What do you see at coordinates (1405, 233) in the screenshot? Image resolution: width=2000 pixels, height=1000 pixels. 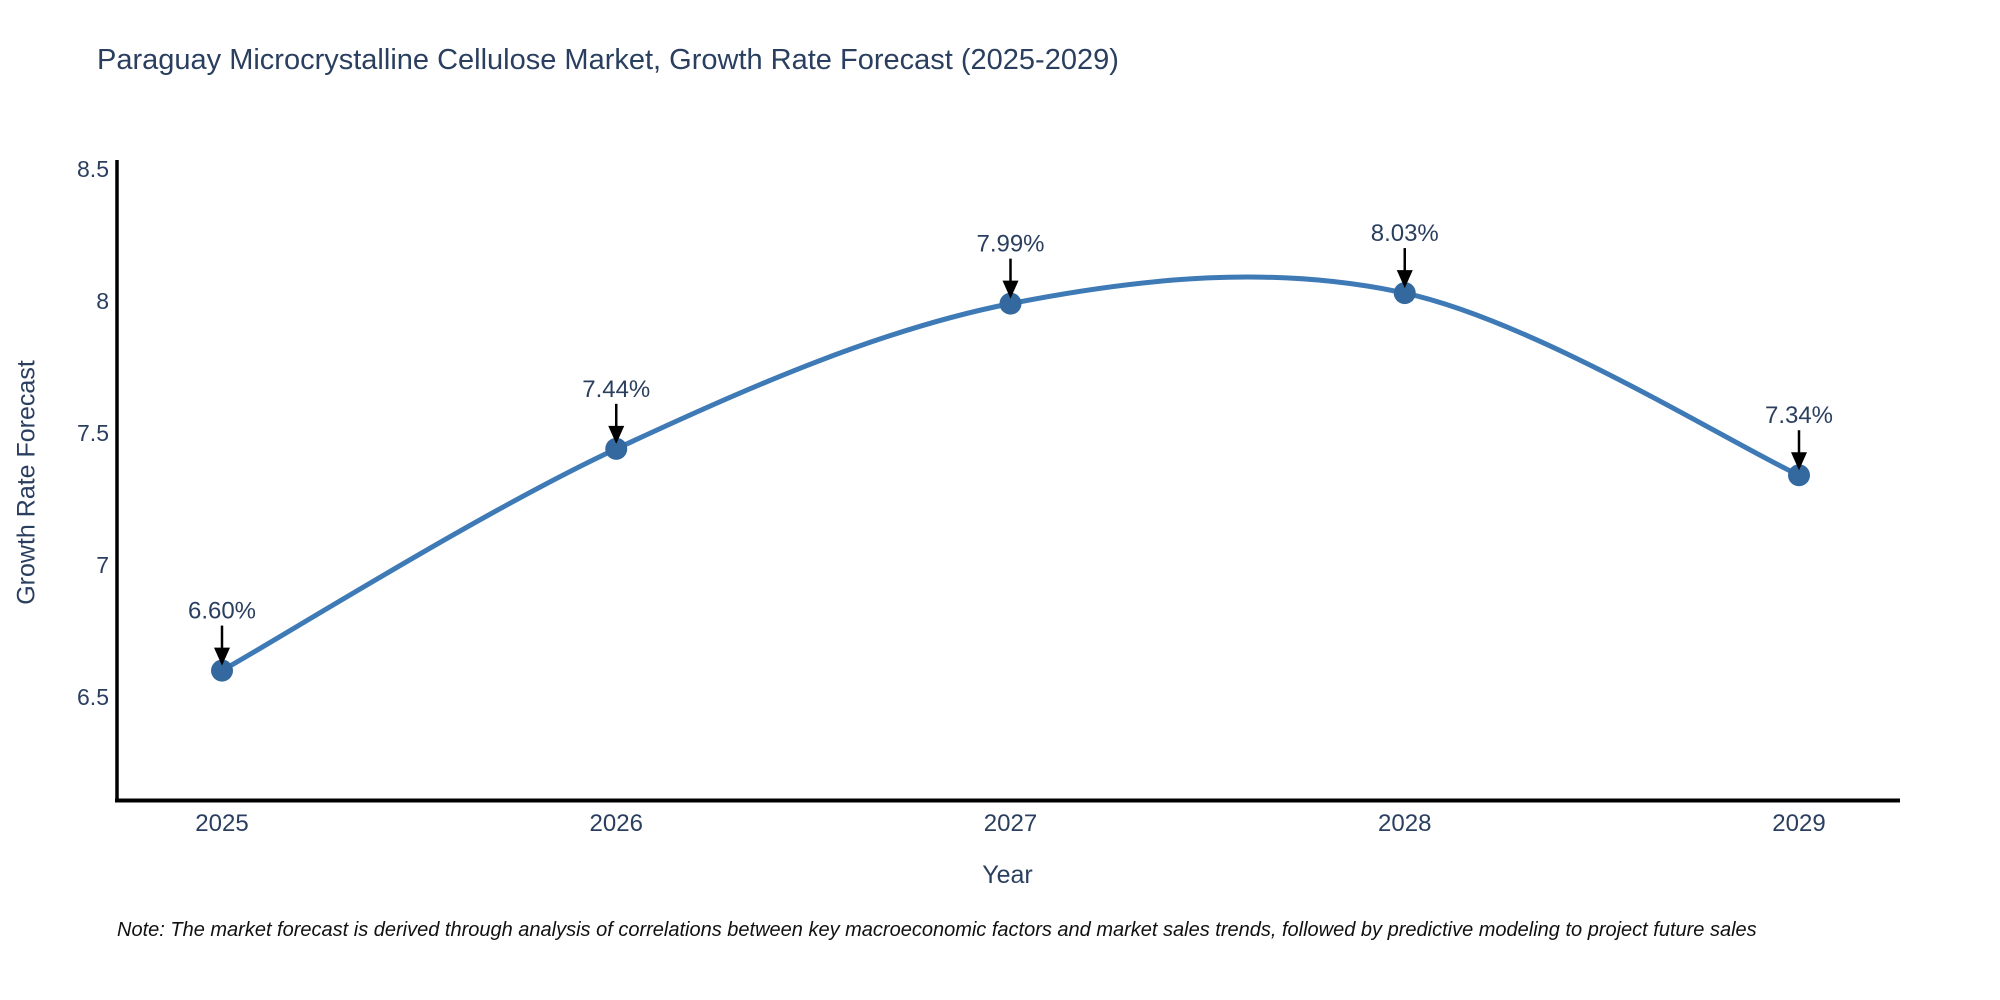 I see `data-point-label: 8.03%` at bounding box center [1405, 233].